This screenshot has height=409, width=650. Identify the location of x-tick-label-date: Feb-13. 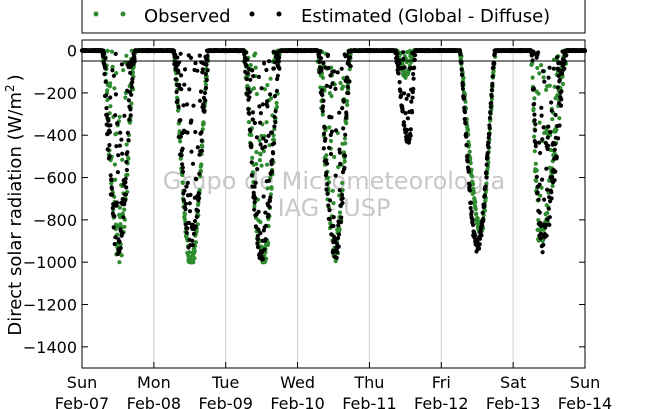
(513, 401).